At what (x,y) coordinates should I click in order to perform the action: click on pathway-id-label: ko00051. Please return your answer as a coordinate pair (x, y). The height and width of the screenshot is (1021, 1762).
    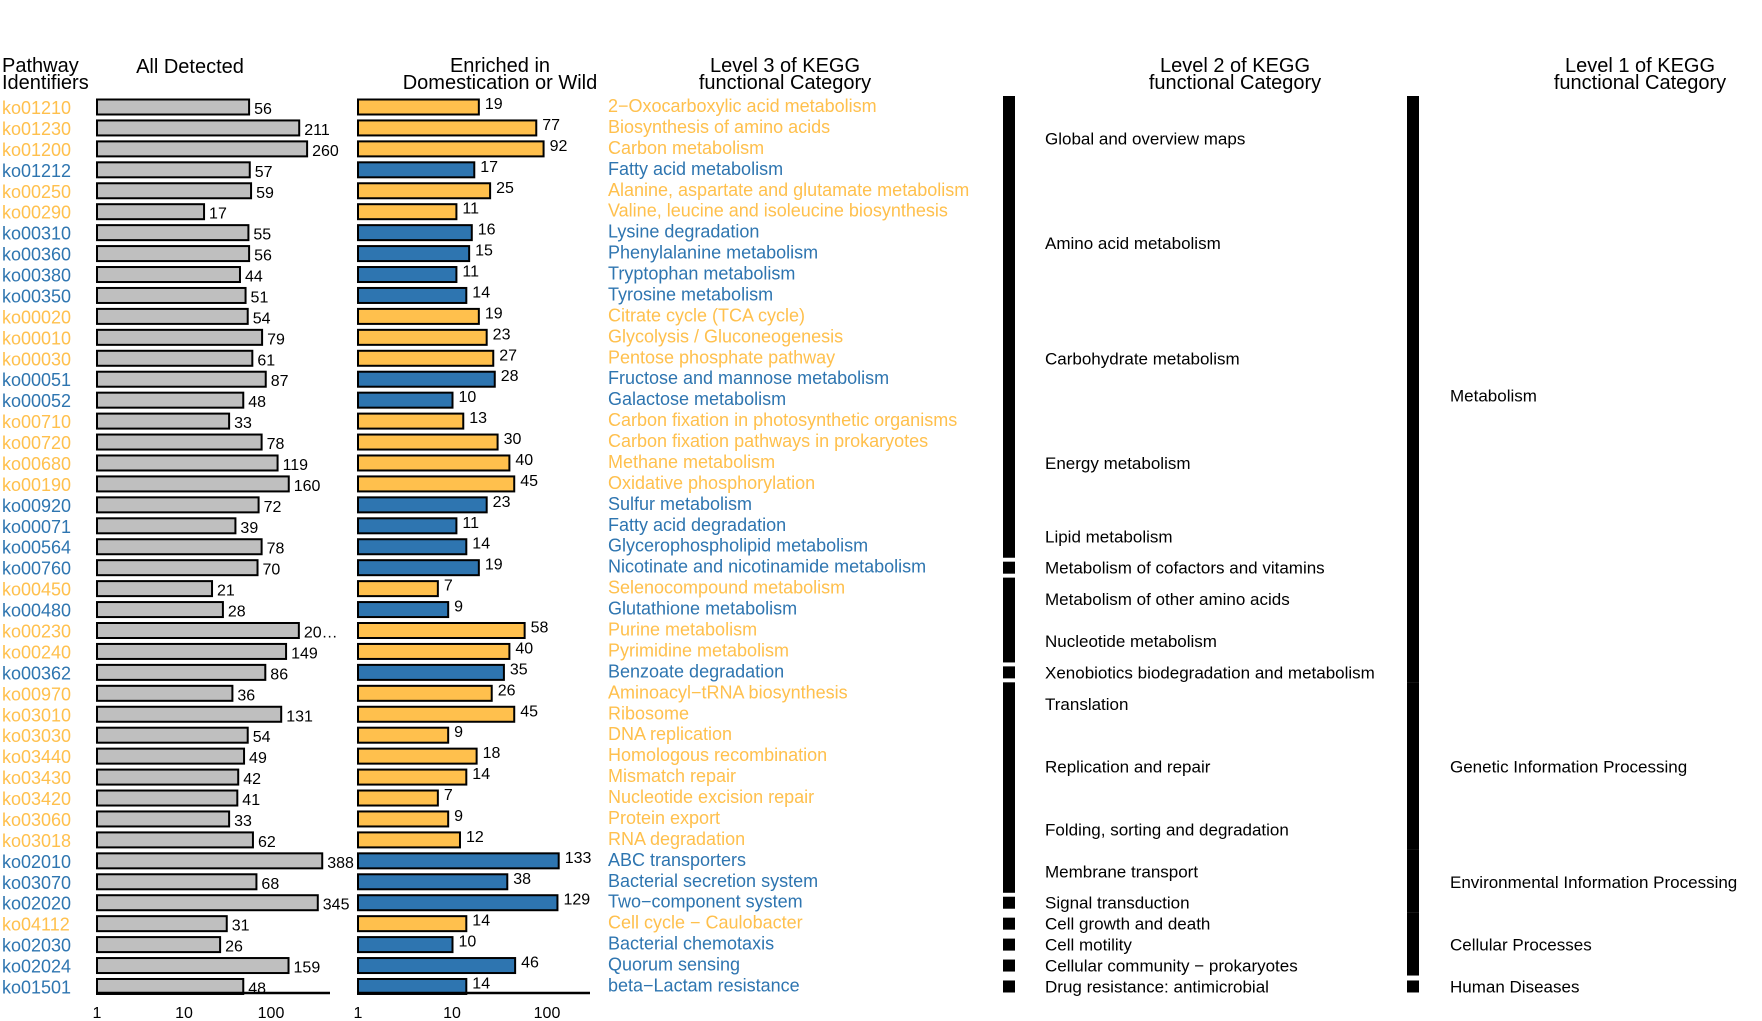
    Looking at the image, I should click on (36, 380).